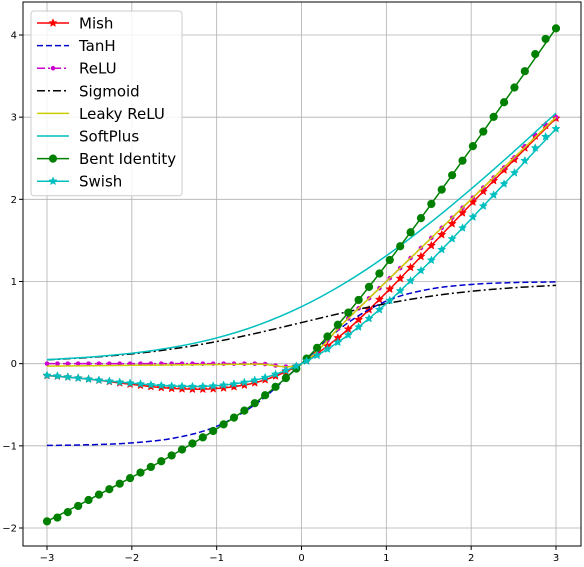 The image size is (584, 567). I want to click on y-tick-label: 3, so click(14, 118).